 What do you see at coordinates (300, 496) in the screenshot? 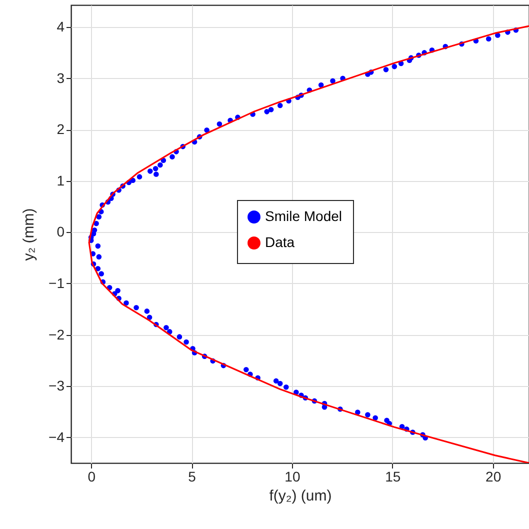
I see `x-axis-title: f(y₂) (um)` at bounding box center [300, 496].